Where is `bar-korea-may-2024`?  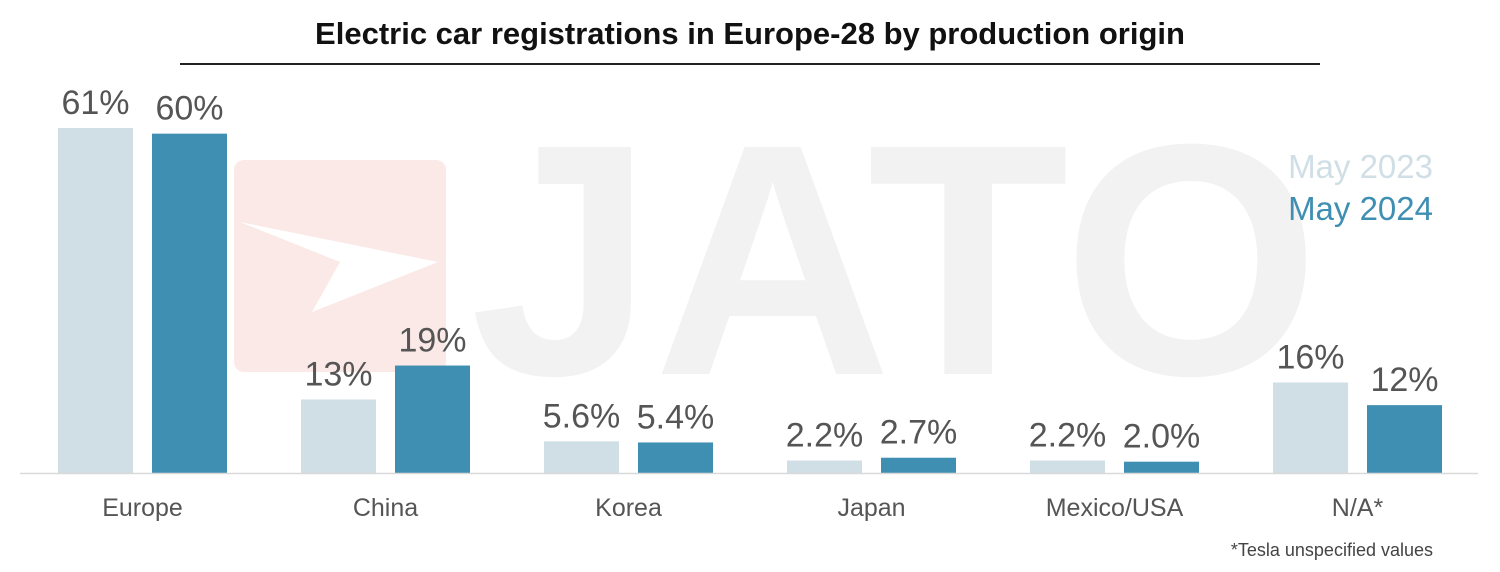 bar-korea-may-2024 is located at coordinates (675, 457).